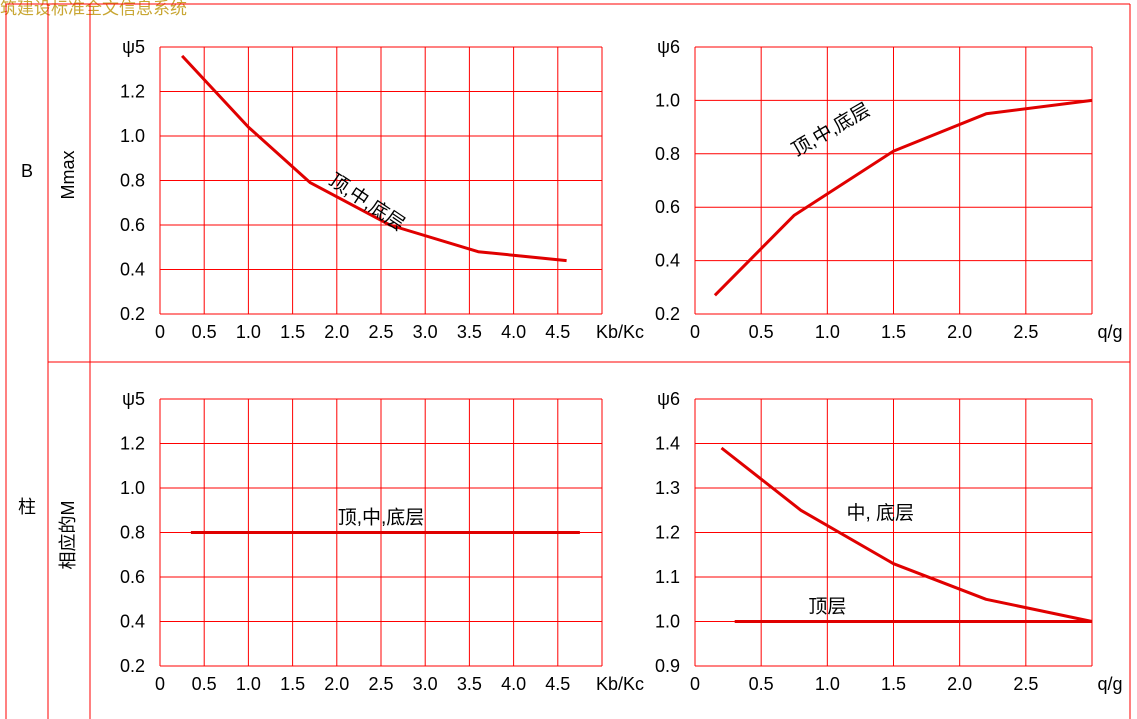 Image resolution: width=1137 pixels, height=719 pixels. I want to click on row-sublabel-mmax: Mmax, so click(68, 175).